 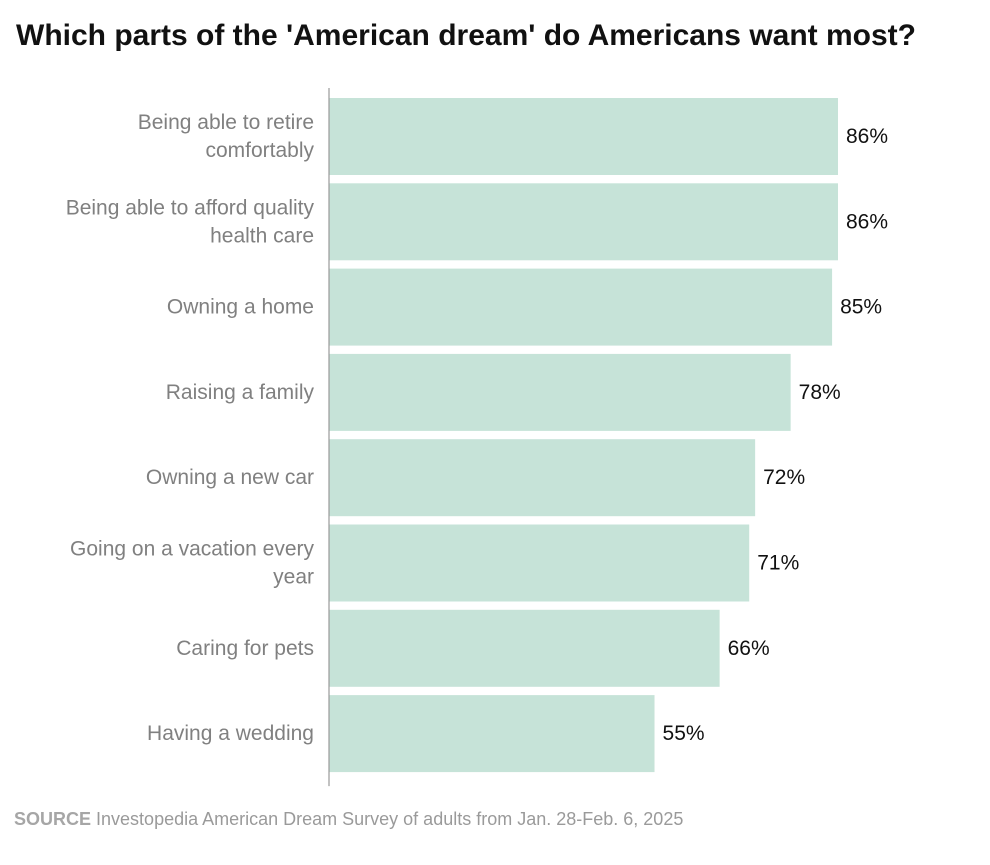 What do you see at coordinates (820, 392) in the screenshot?
I see `value-label: 78%` at bounding box center [820, 392].